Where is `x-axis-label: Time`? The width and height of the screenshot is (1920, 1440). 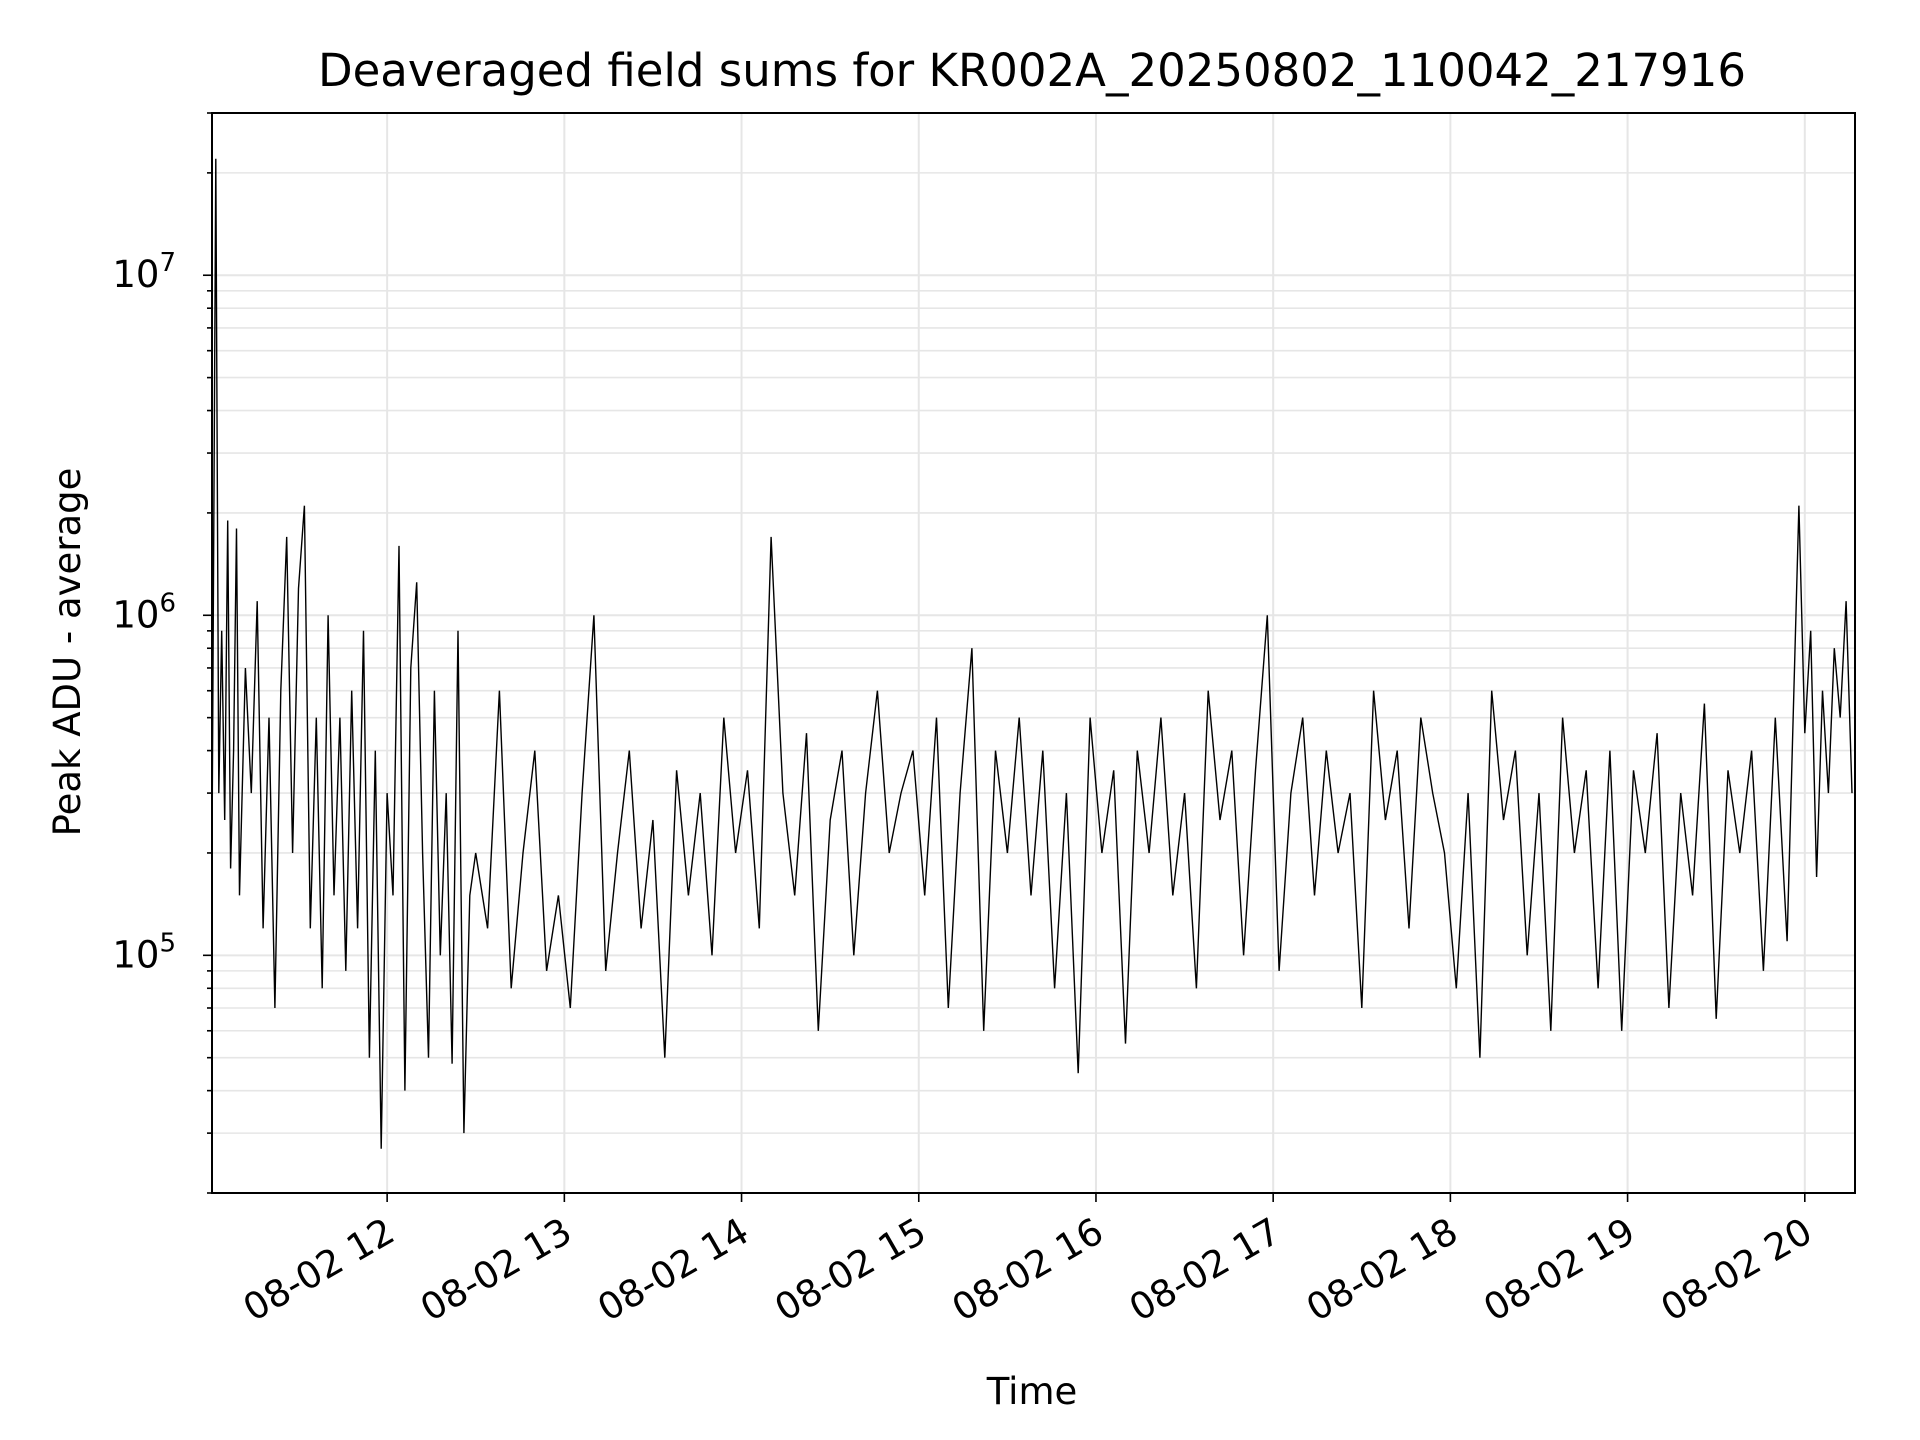 x-axis-label: Time is located at coordinates (1032, 1391).